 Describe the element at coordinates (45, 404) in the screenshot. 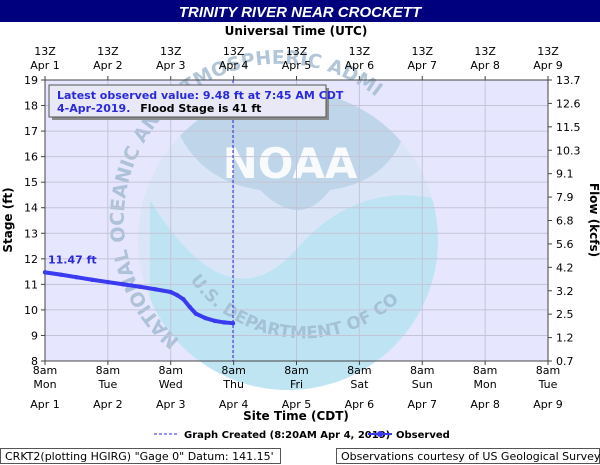

I see `x-tick-label-date: Apr 1` at that location.